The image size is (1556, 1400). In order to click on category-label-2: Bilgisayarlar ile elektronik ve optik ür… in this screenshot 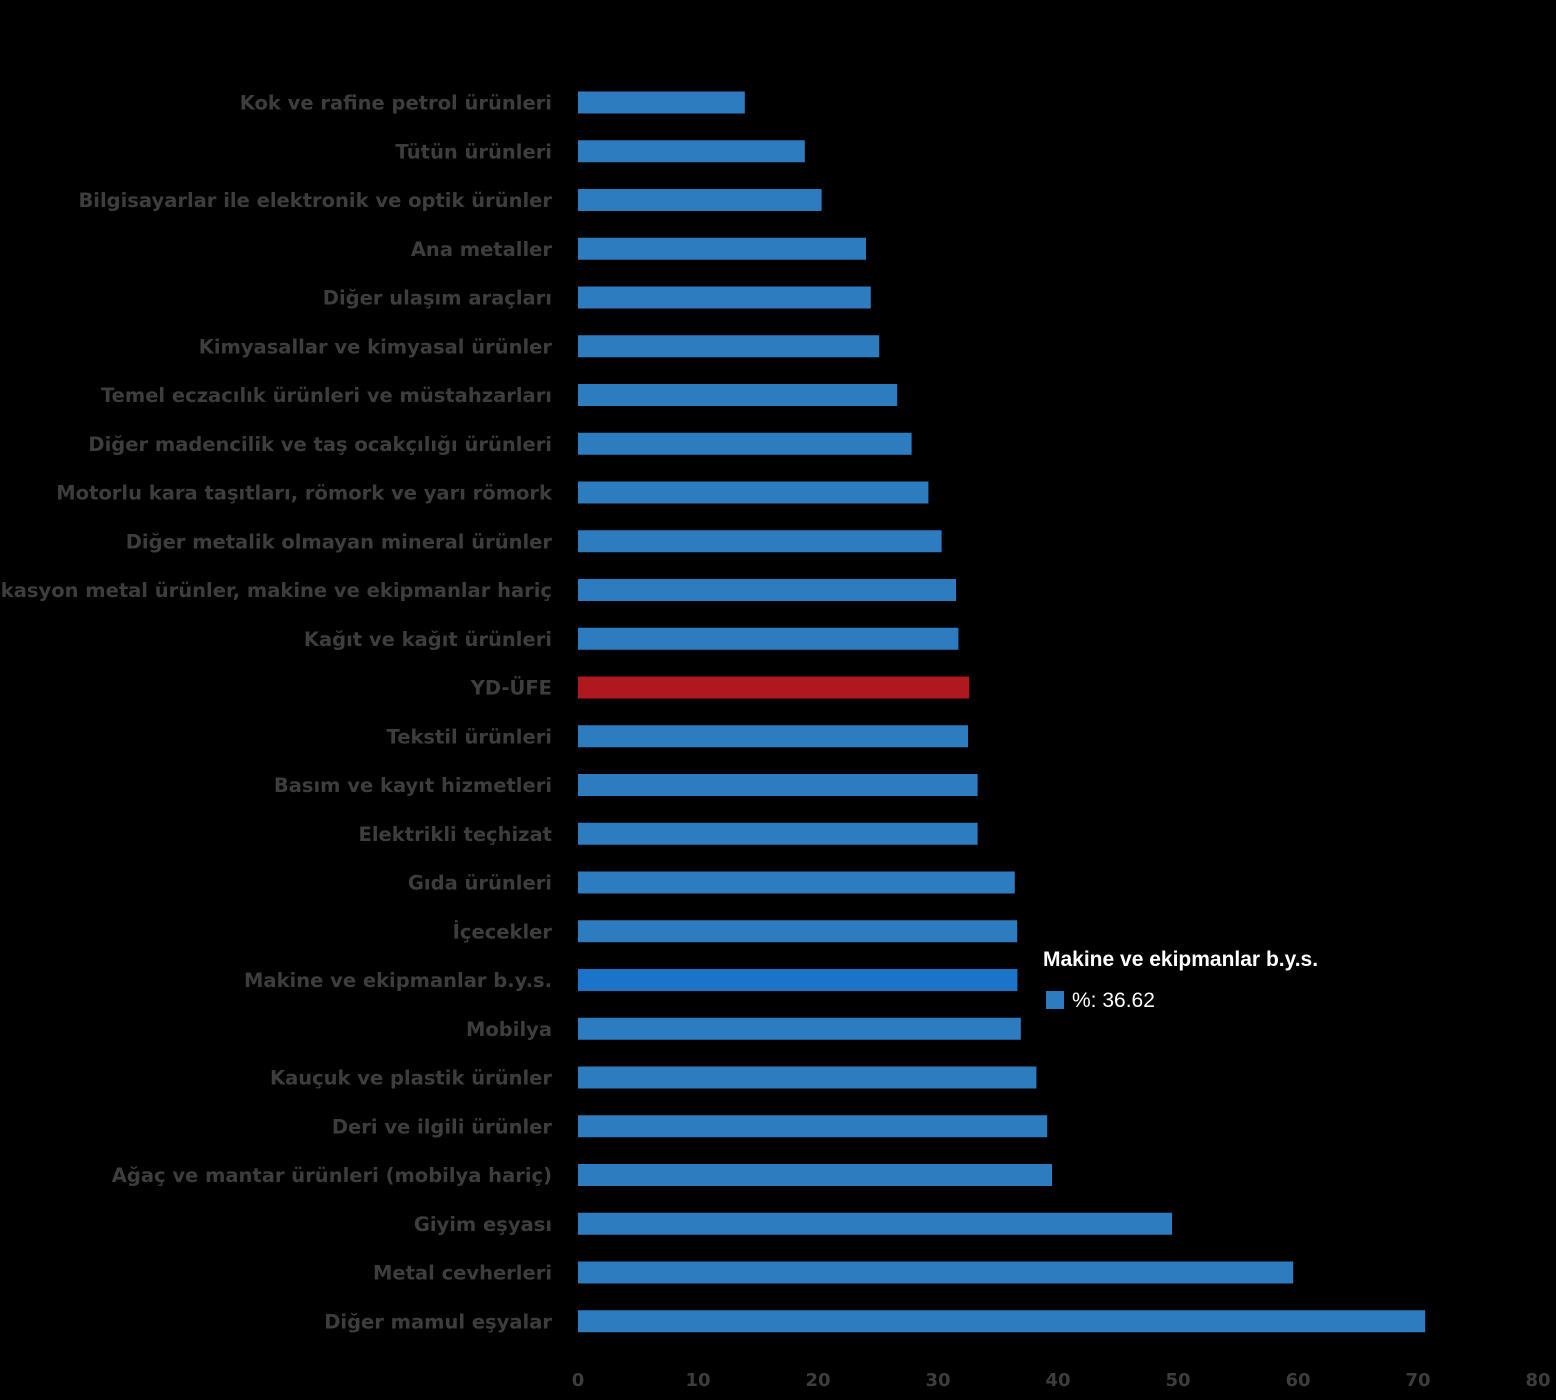, I will do `click(315, 200)`.